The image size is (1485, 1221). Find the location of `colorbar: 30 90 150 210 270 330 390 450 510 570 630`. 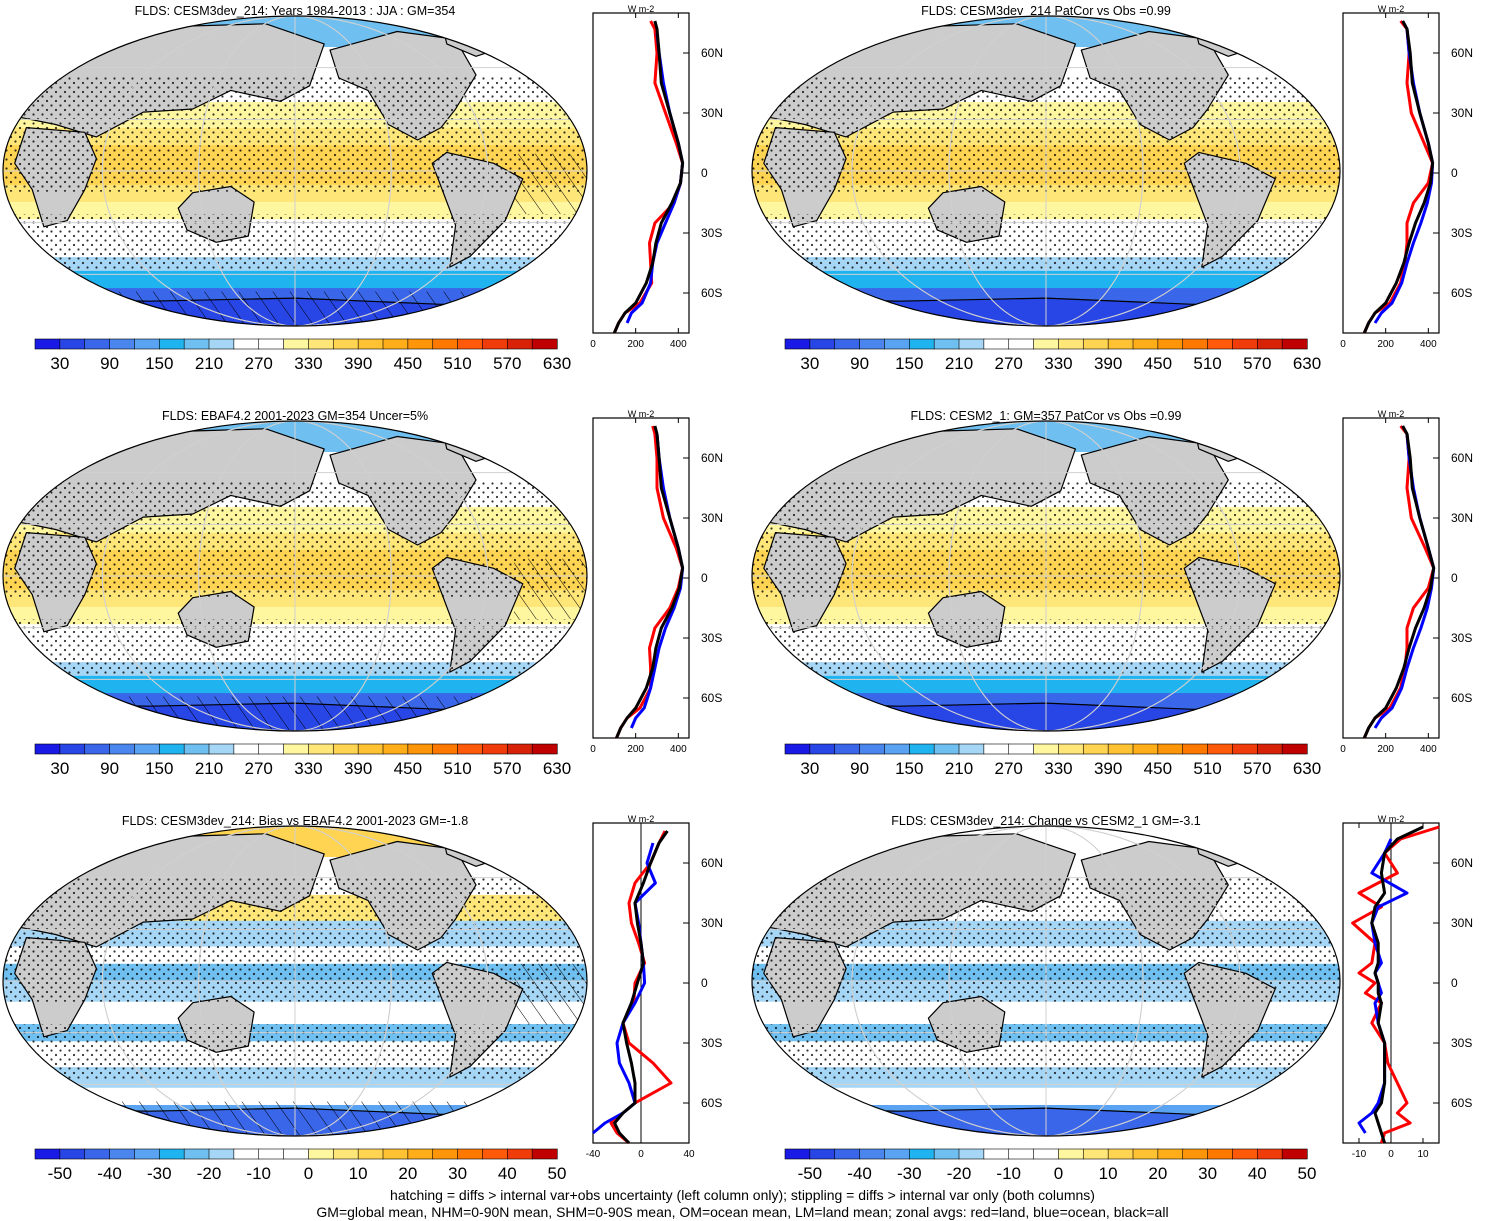

colorbar: 30 90 150 210 270 330 390 450 510 570 630 is located at coordinates (302, 760).